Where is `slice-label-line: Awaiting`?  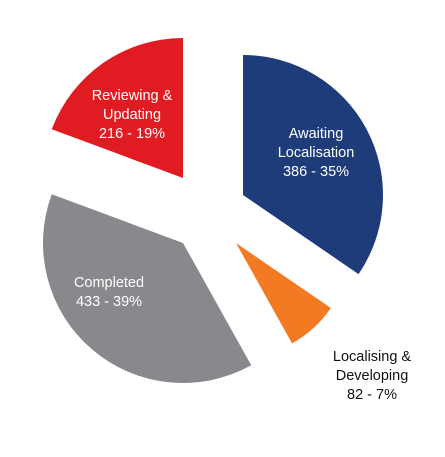
slice-label-line: Awaiting is located at coordinates (316, 134).